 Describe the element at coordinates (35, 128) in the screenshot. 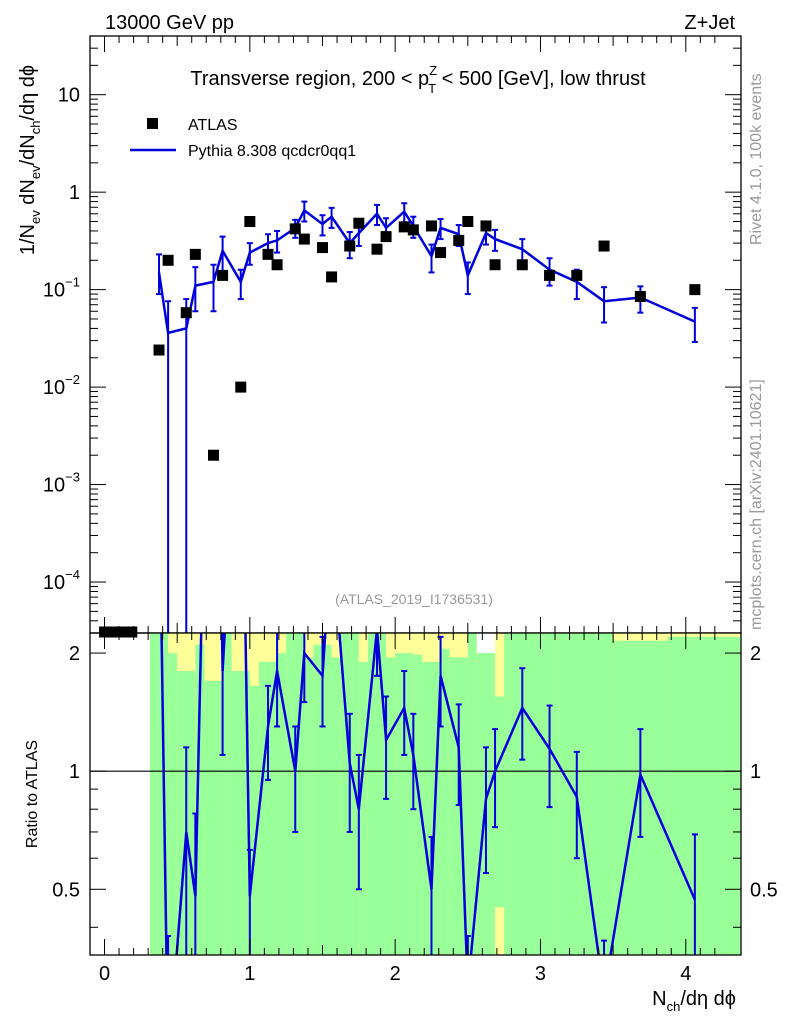

I see `ylabel-part-5: ch` at that location.